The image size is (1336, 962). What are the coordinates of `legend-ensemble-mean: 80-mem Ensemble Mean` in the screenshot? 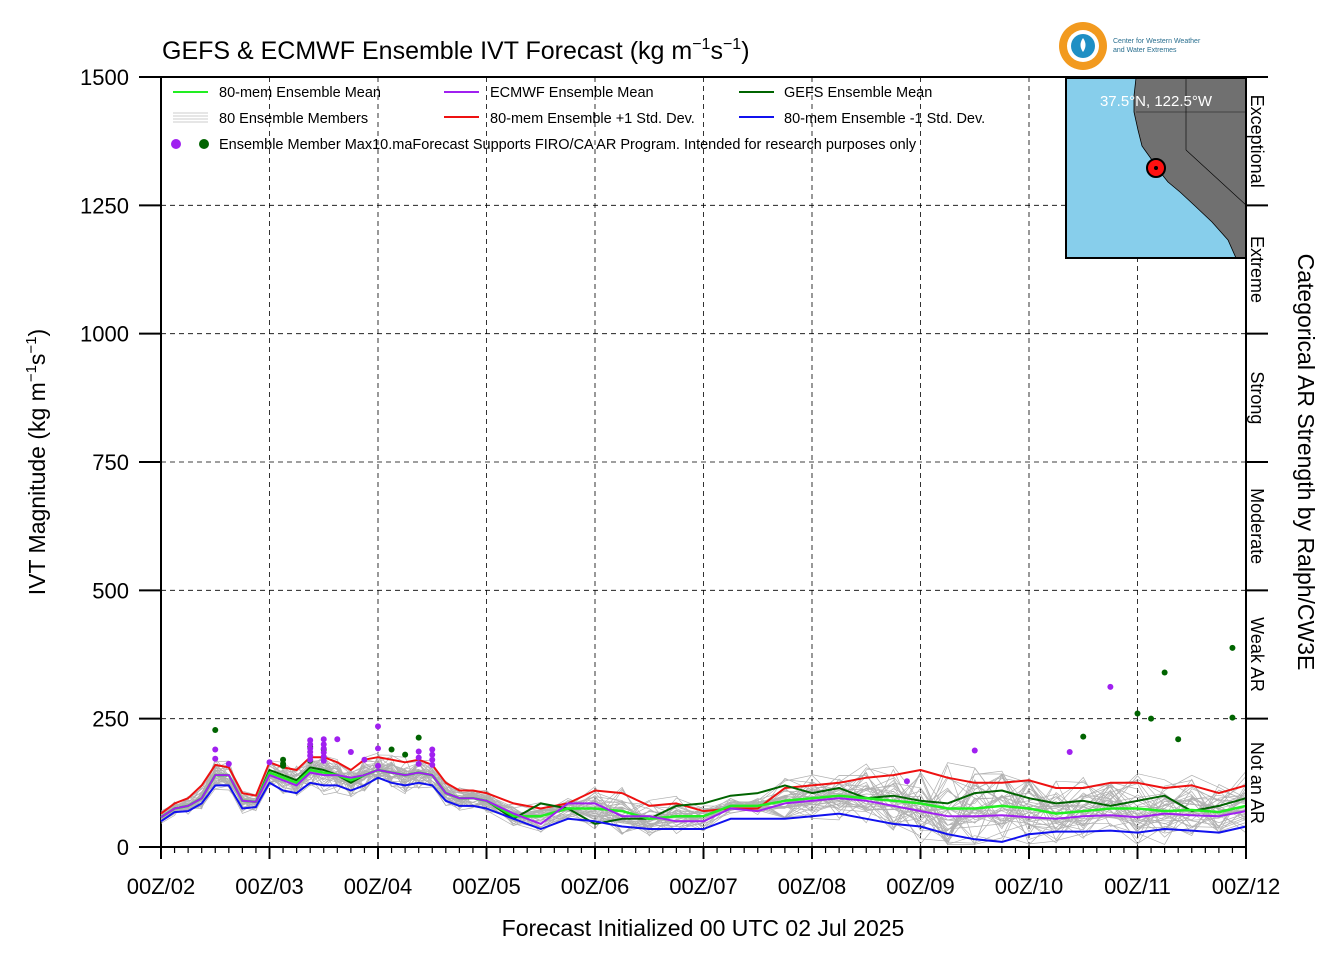 It's located at (300, 93).